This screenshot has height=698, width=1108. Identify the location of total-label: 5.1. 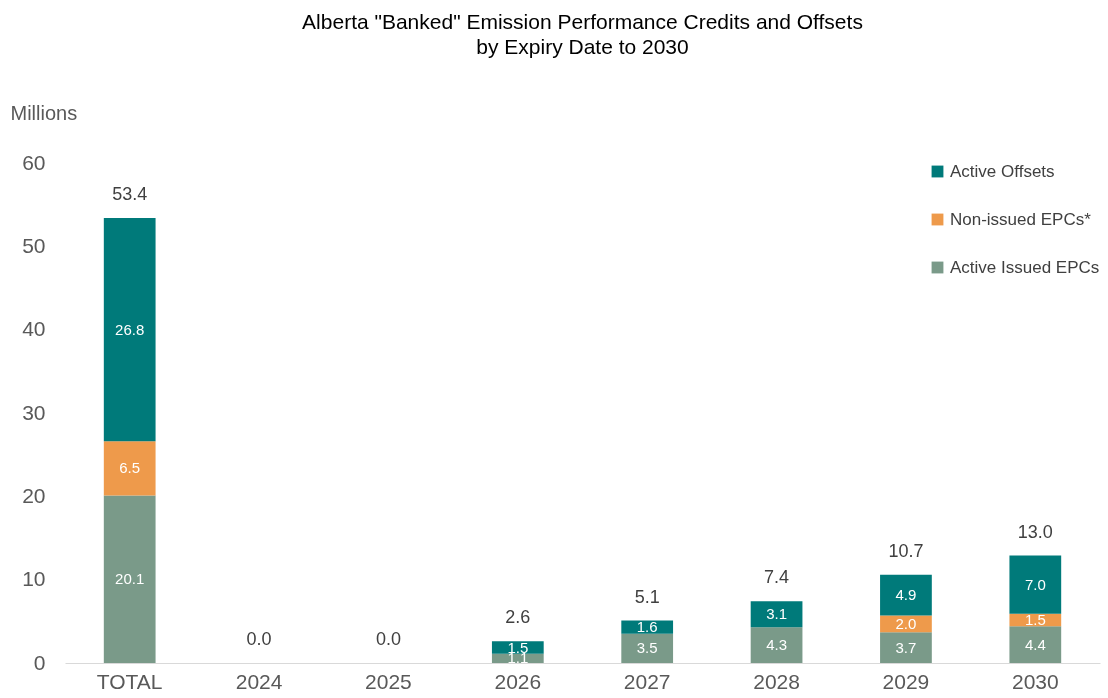
(647, 596).